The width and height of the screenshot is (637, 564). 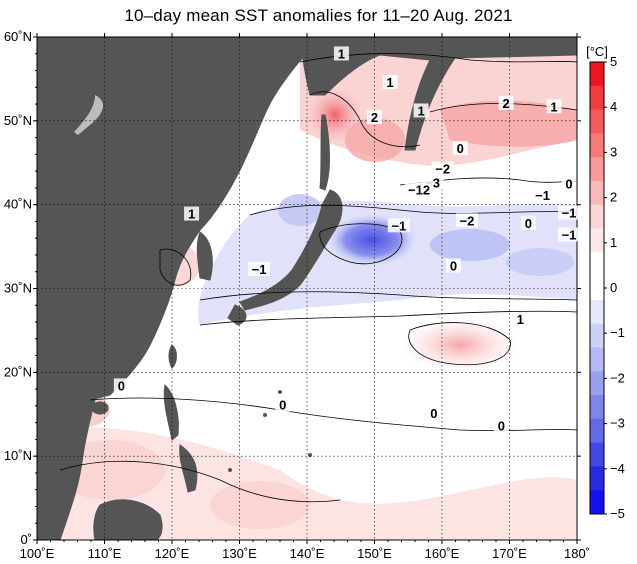 What do you see at coordinates (239, 553) in the screenshot?
I see `lon-tick-label: 130˚E` at bounding box center [239, 553].